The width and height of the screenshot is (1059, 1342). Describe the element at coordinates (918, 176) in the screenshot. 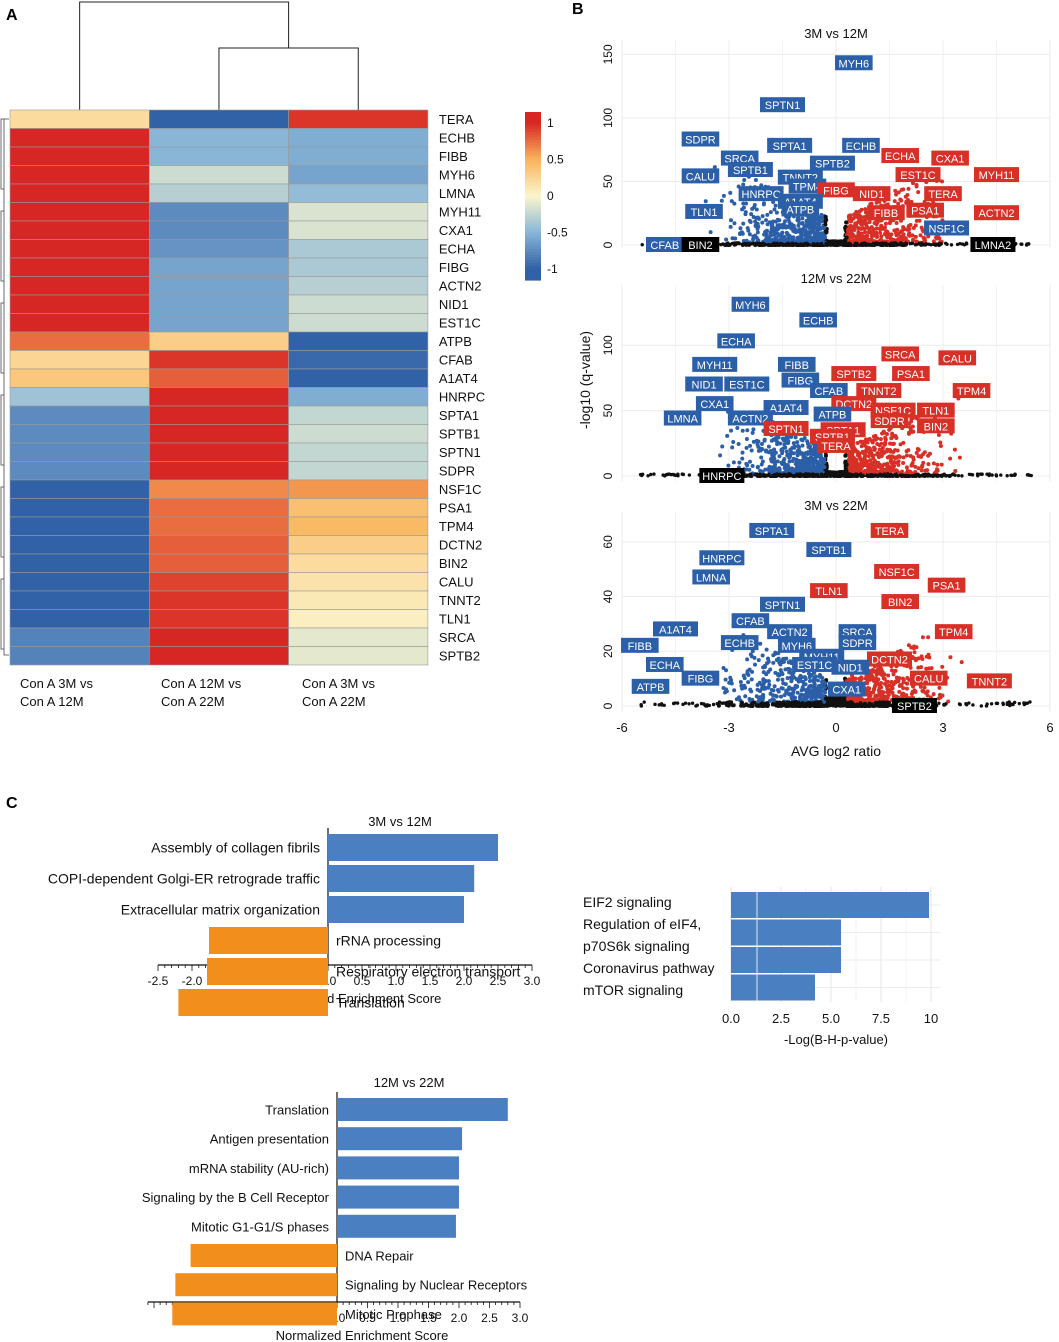

I see `gene-label: EST1C` at that location.